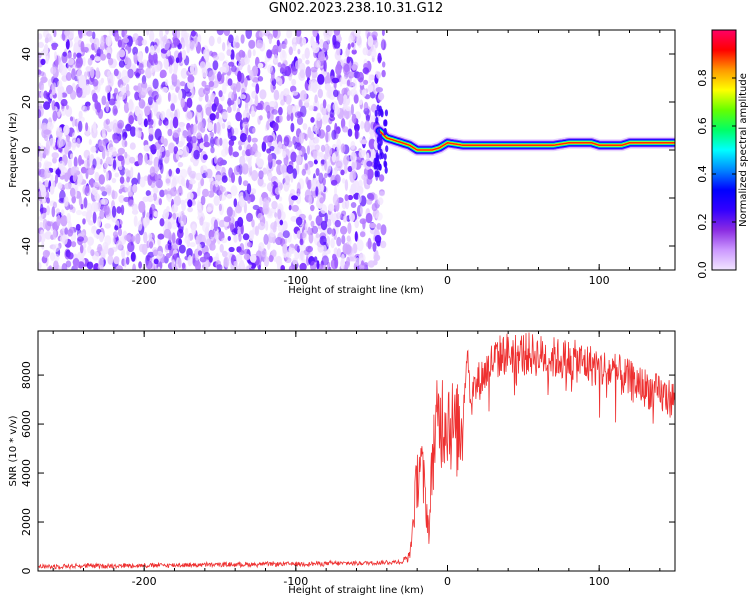 Image resolution: width=750 pixels, height=600 pixels. Describe the element at coordinates (447, 280) in the screenshot. I see `x-tick-label: 0` at that location.